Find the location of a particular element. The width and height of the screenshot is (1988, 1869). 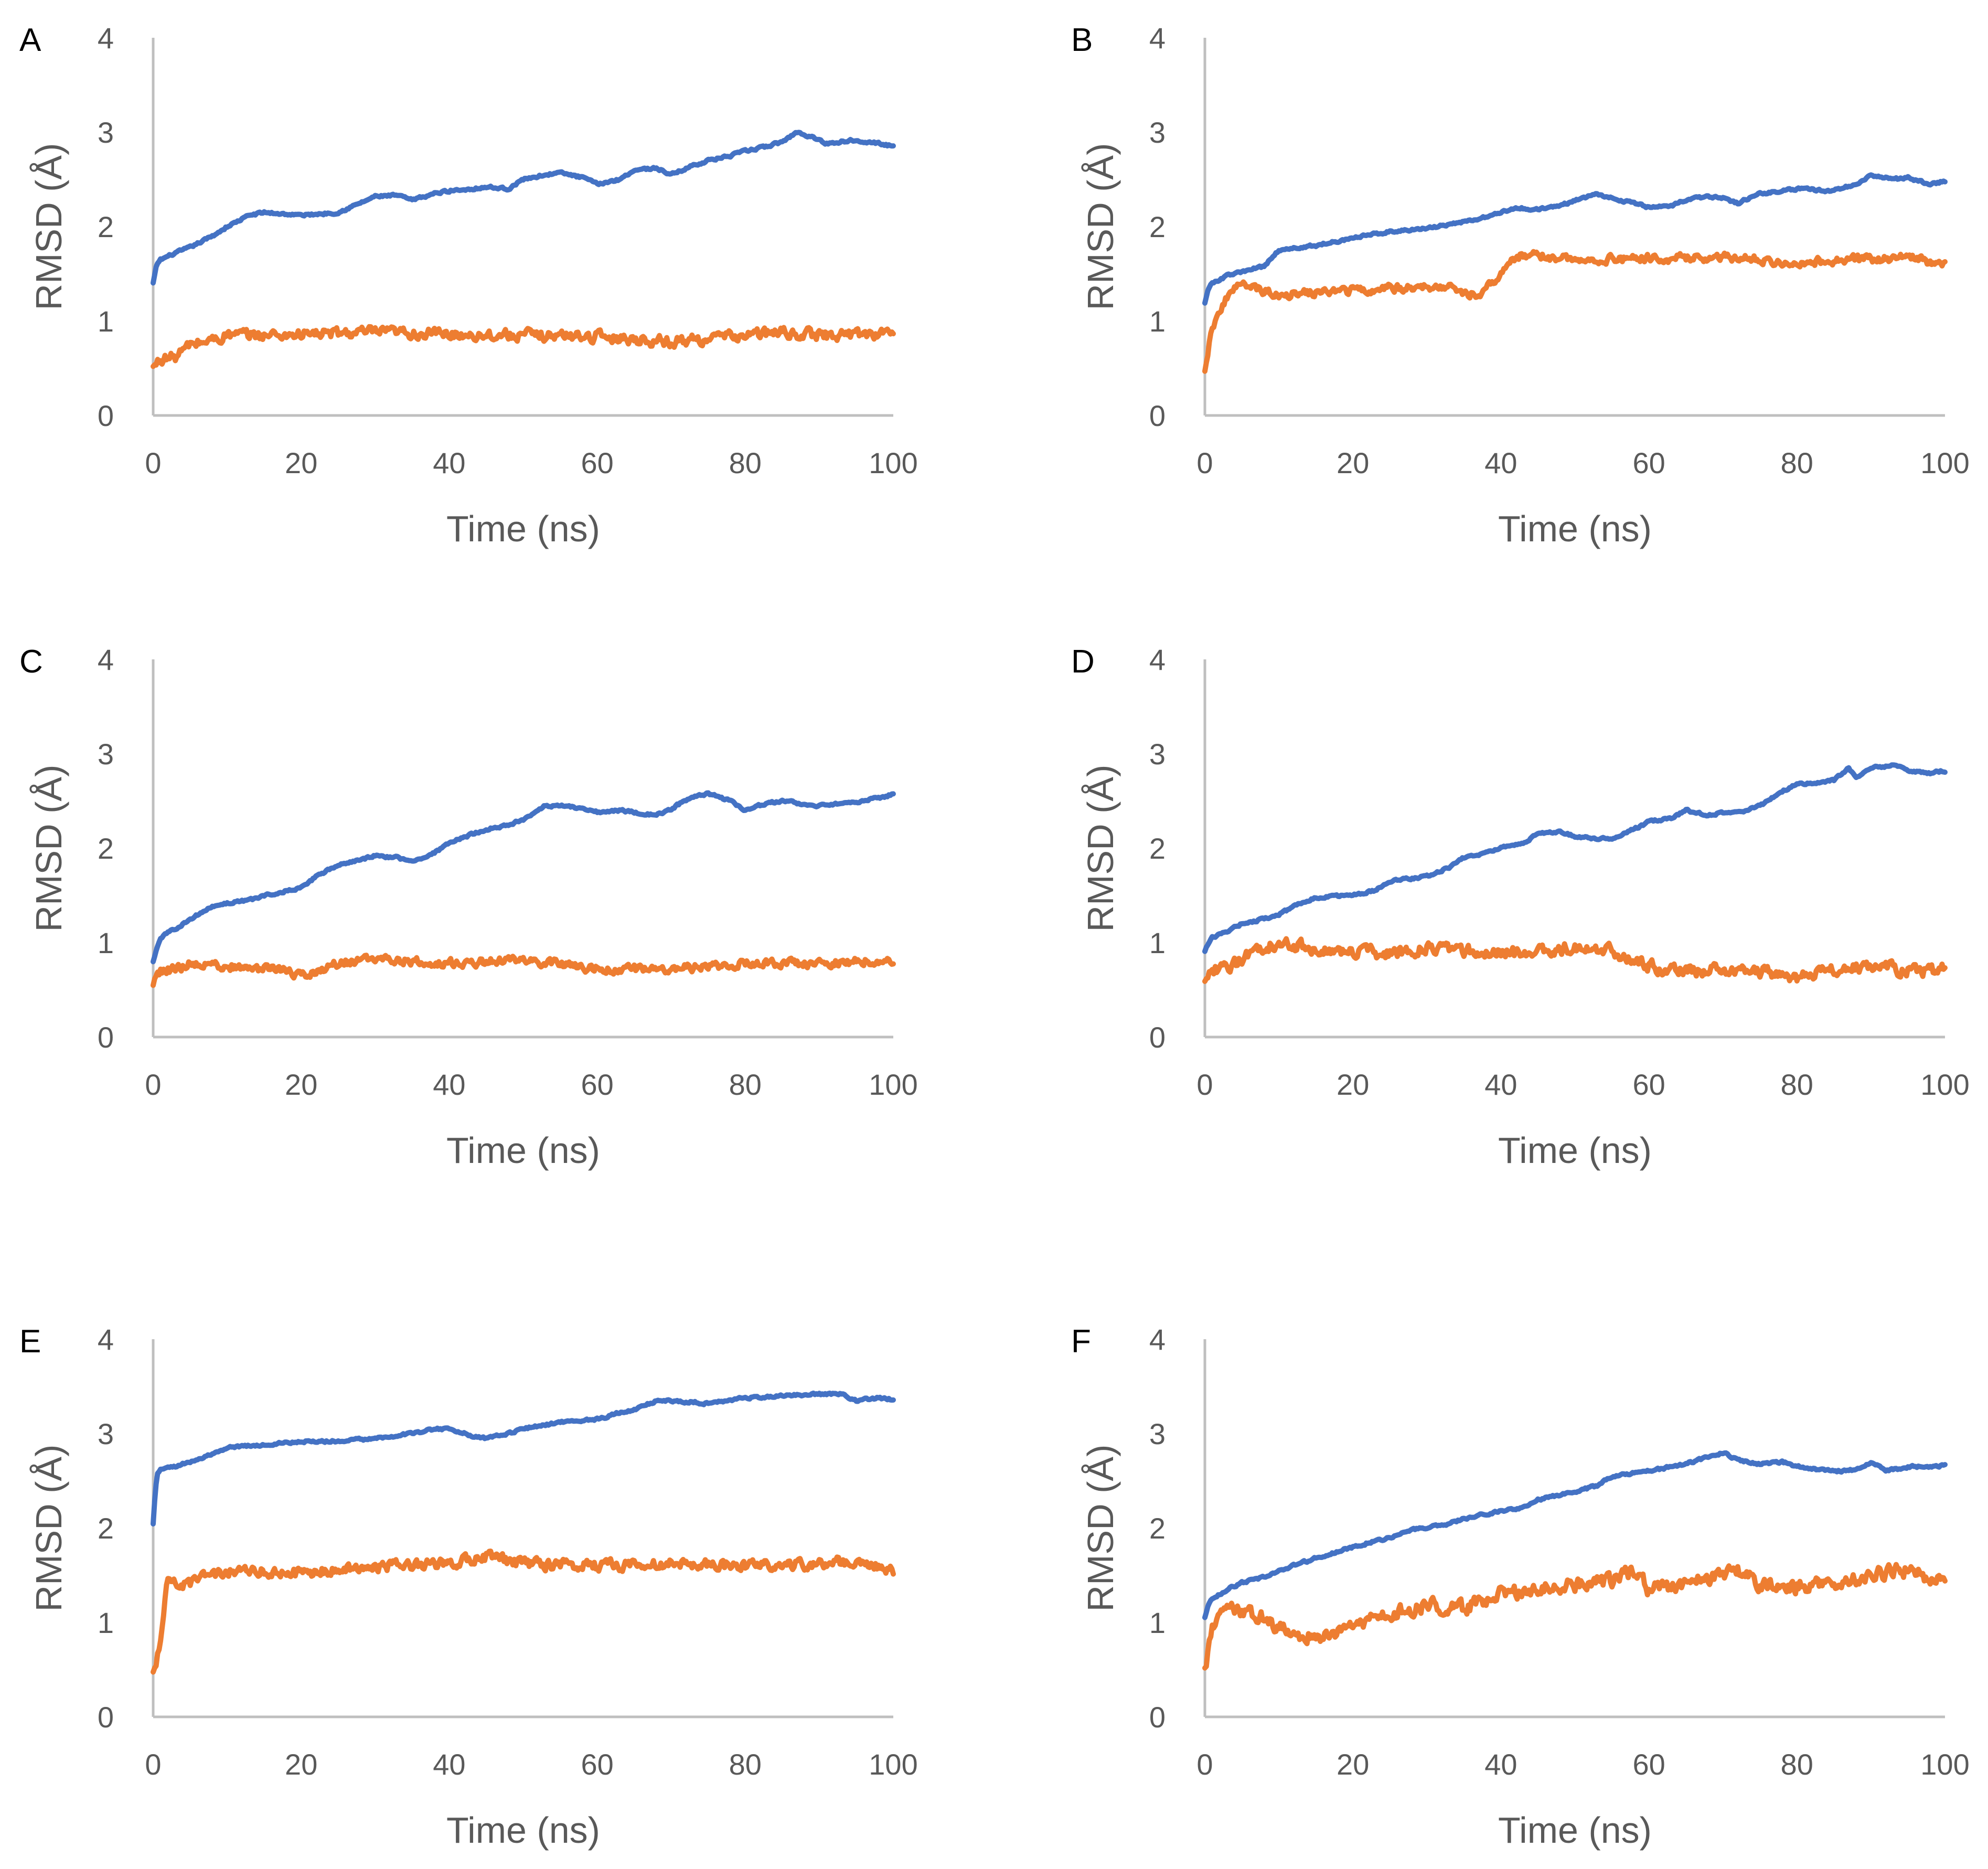

panel-label: F is located at coordinates (1081, 1342).